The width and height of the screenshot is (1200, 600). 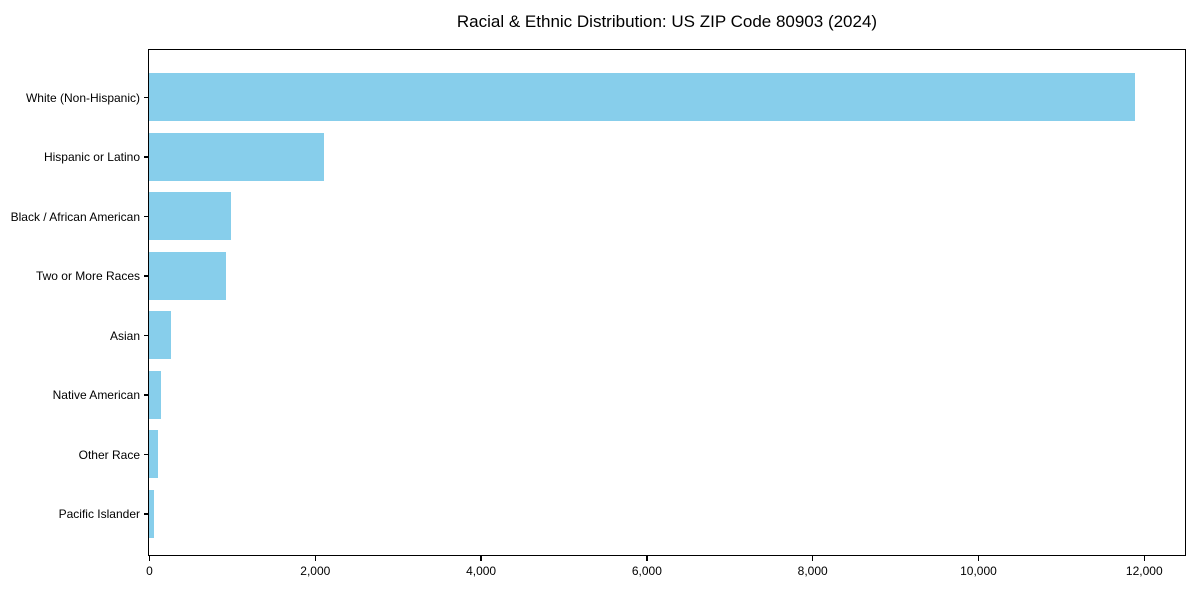 What do you see at coordinates (812, 570) in the screenshot?
I see `x-axis-tick-label: 8,000` at bounding box center [812, 570].